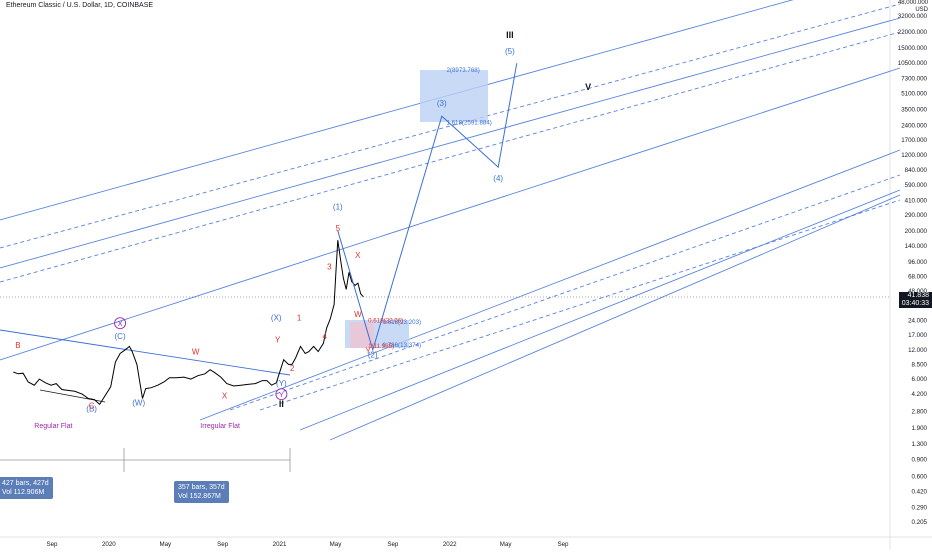  Describe the element at coordinates (914, 79) in the screenshot. I see `y-tick-label: 7300.000` at that location.